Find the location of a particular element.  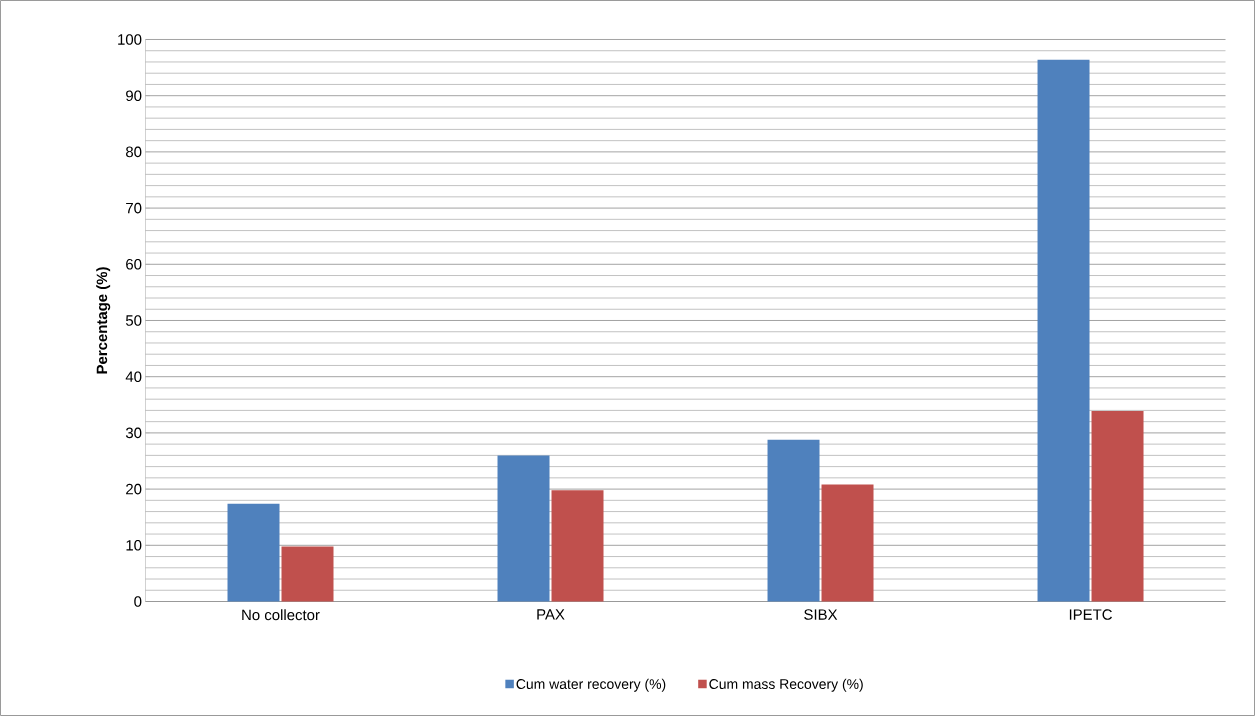

y-tick-label: 10 is located at coordinates (134, 545).